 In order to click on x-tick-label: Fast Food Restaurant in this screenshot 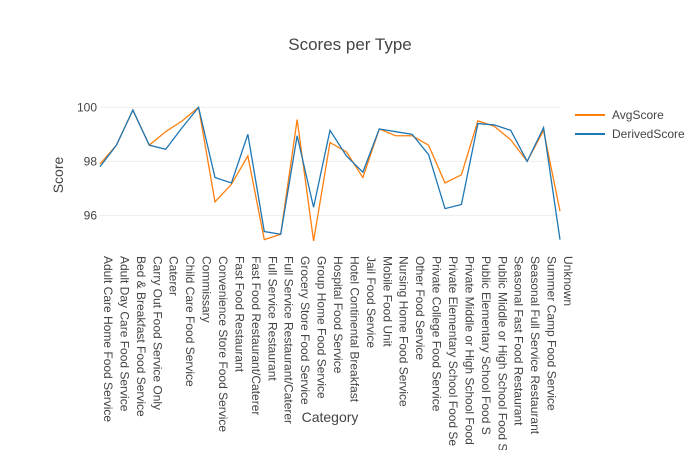, I will do `click(239, 314)`.